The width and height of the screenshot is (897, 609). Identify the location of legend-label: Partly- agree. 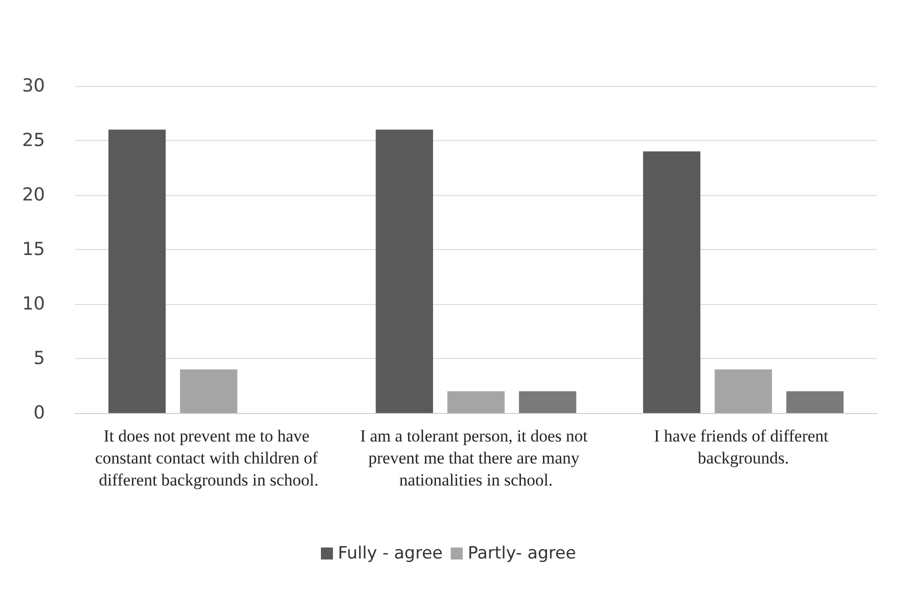
(522, 554).